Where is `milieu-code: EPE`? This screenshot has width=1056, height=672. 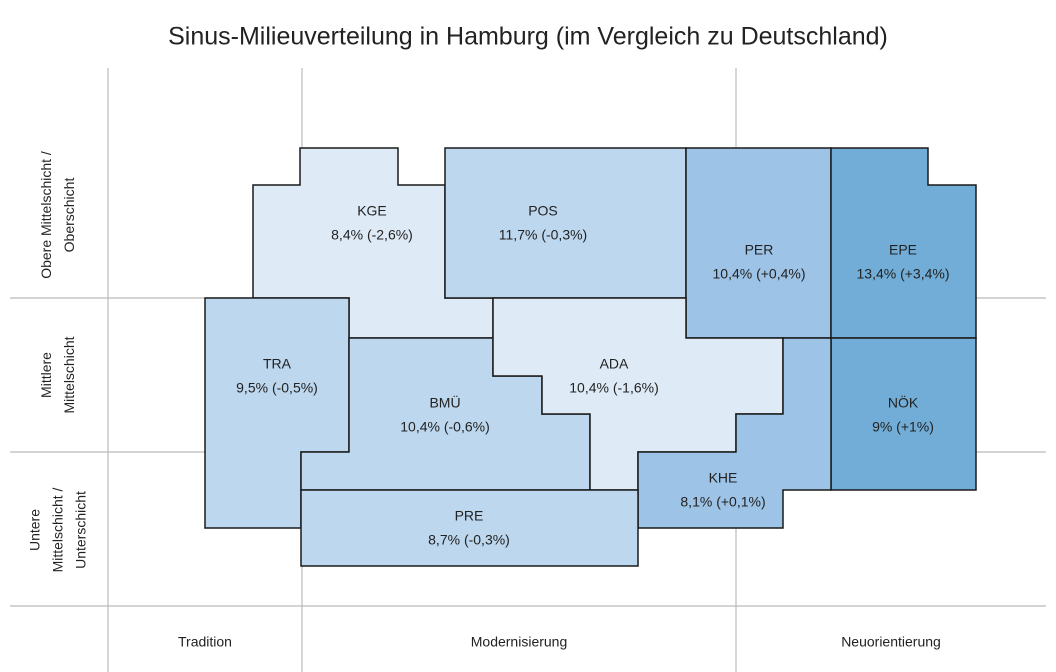 milieu-code: EPE is located at coordinates (903, 250).